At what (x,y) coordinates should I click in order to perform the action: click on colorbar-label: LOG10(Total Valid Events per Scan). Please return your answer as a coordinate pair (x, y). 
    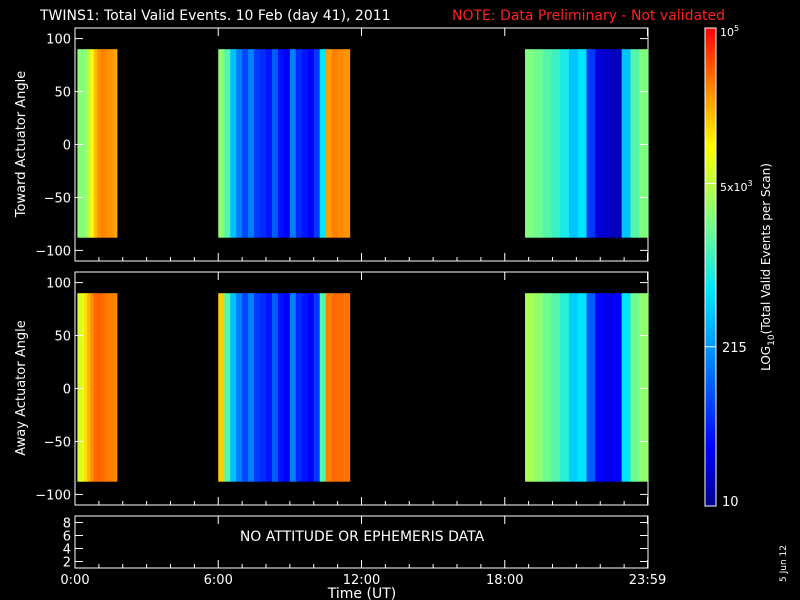
    Looking at the image, I should click on (768, 267).